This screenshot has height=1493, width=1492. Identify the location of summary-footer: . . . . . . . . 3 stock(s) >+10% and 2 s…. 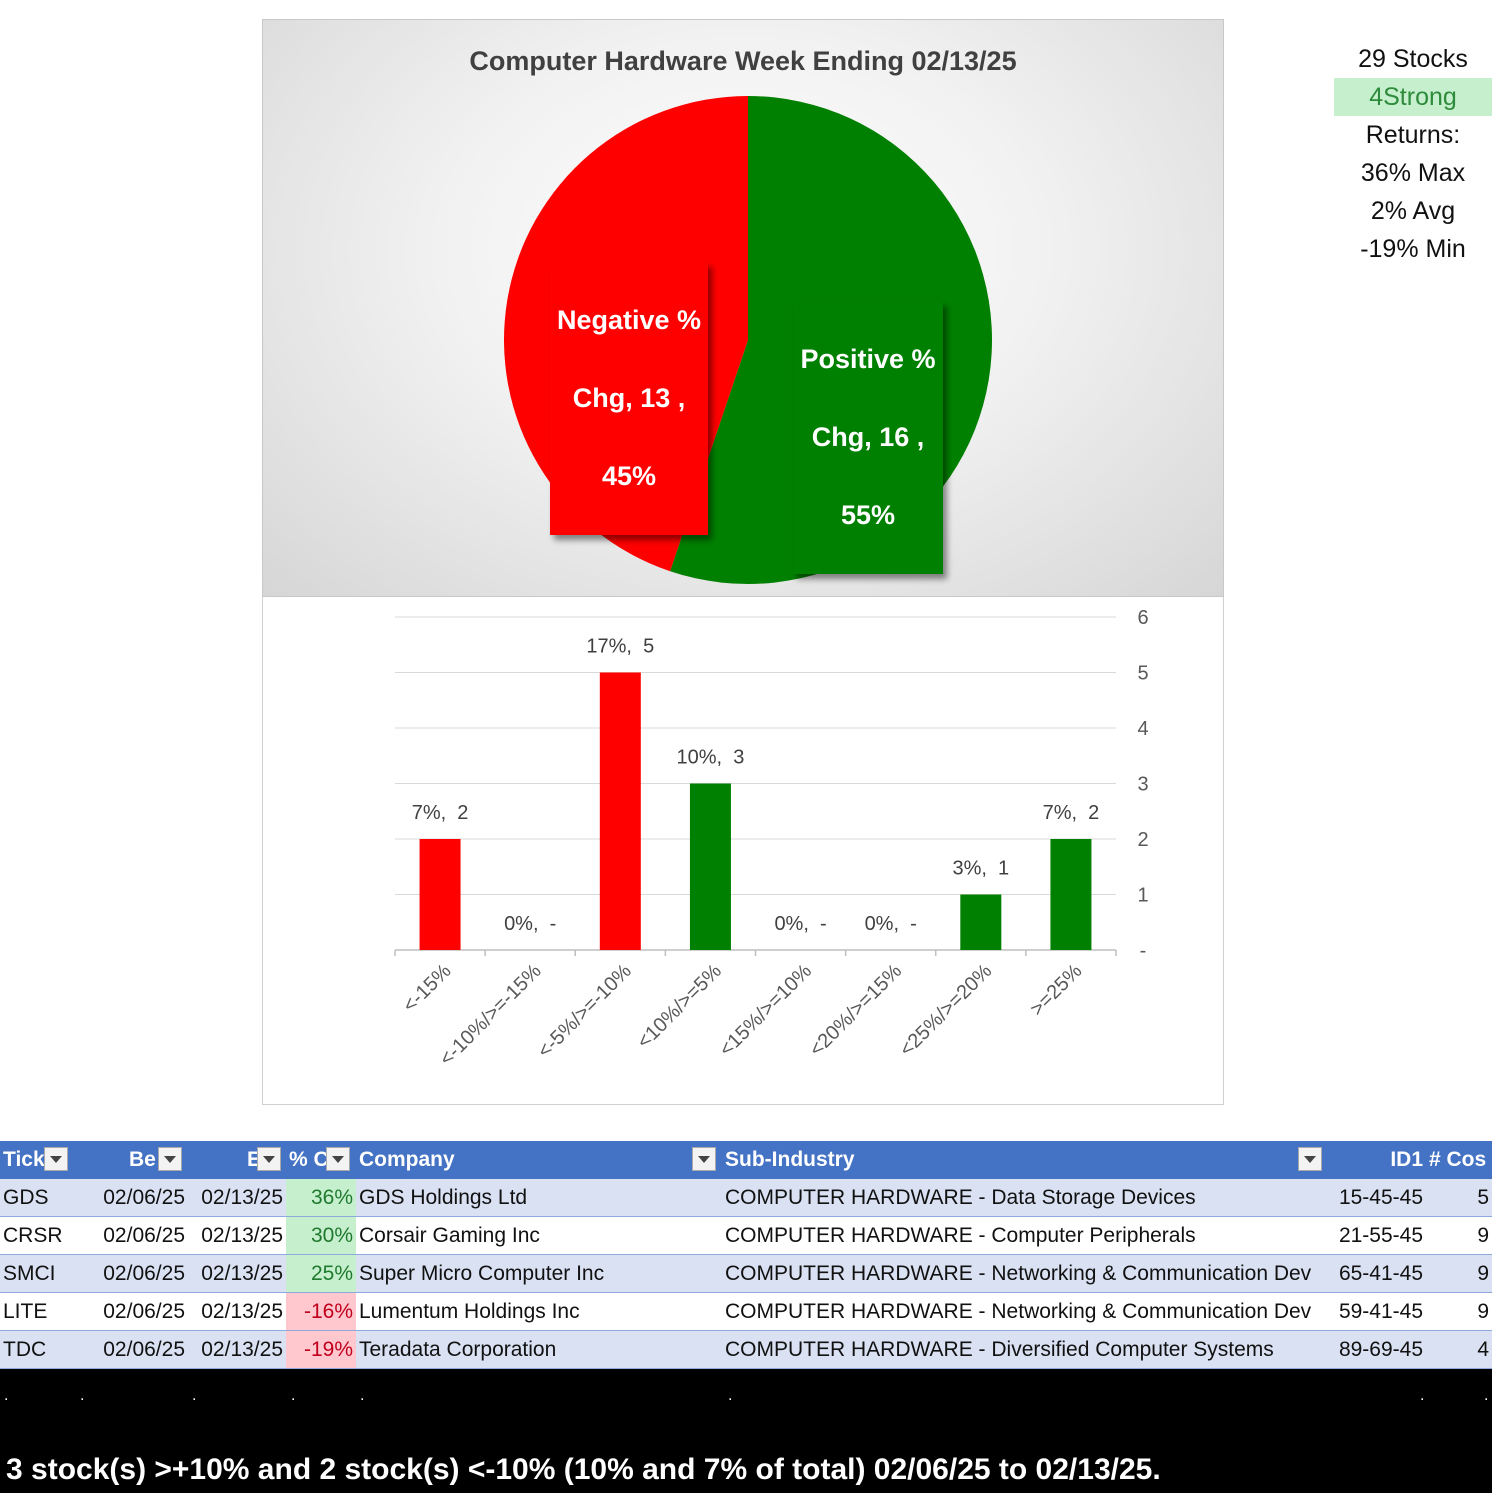
(746, 1431).